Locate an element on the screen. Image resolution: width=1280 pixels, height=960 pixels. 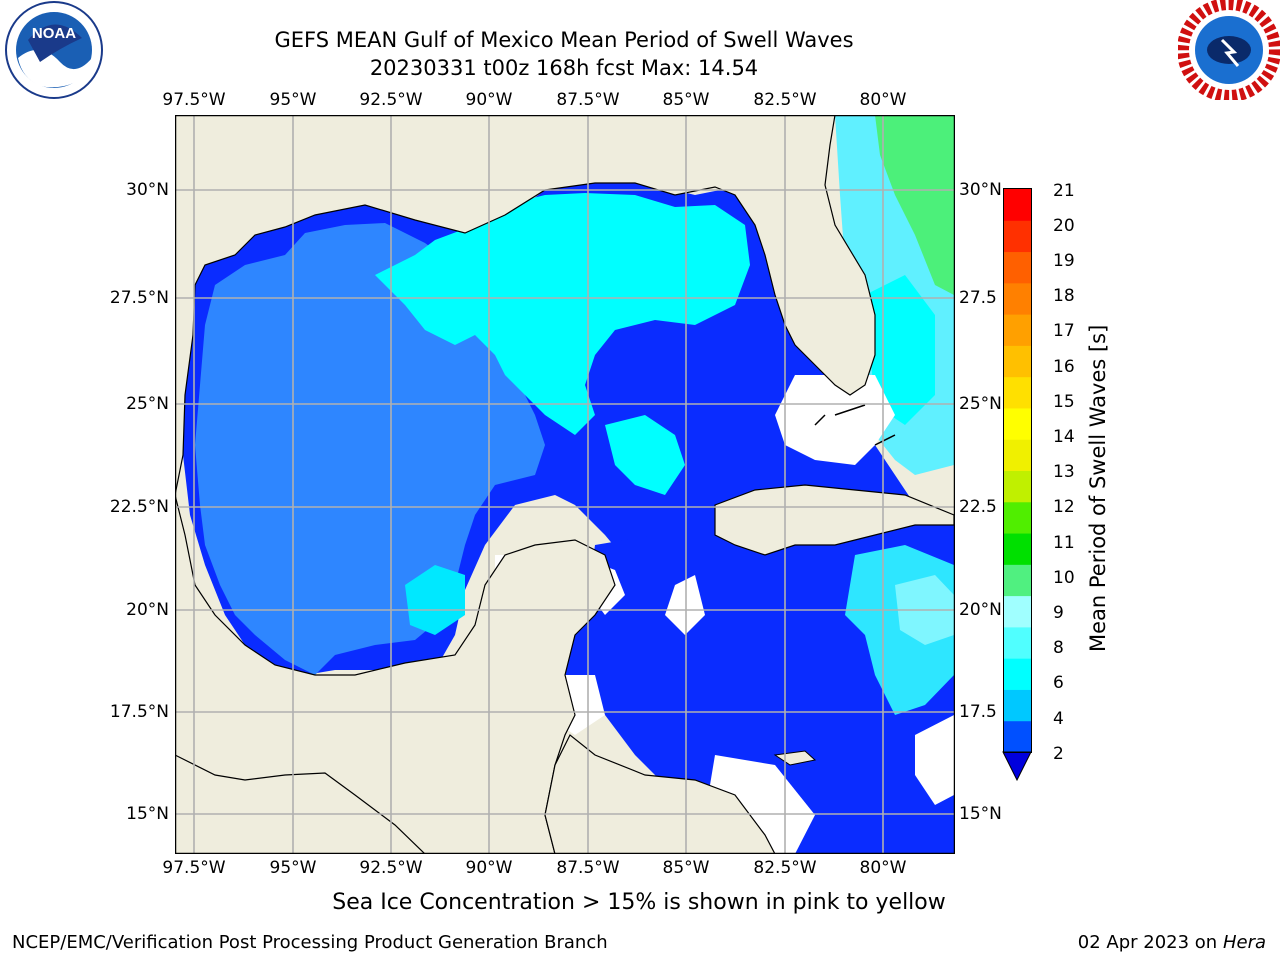
colorbar-tick: 16 is located at coordinates (1064, 367).